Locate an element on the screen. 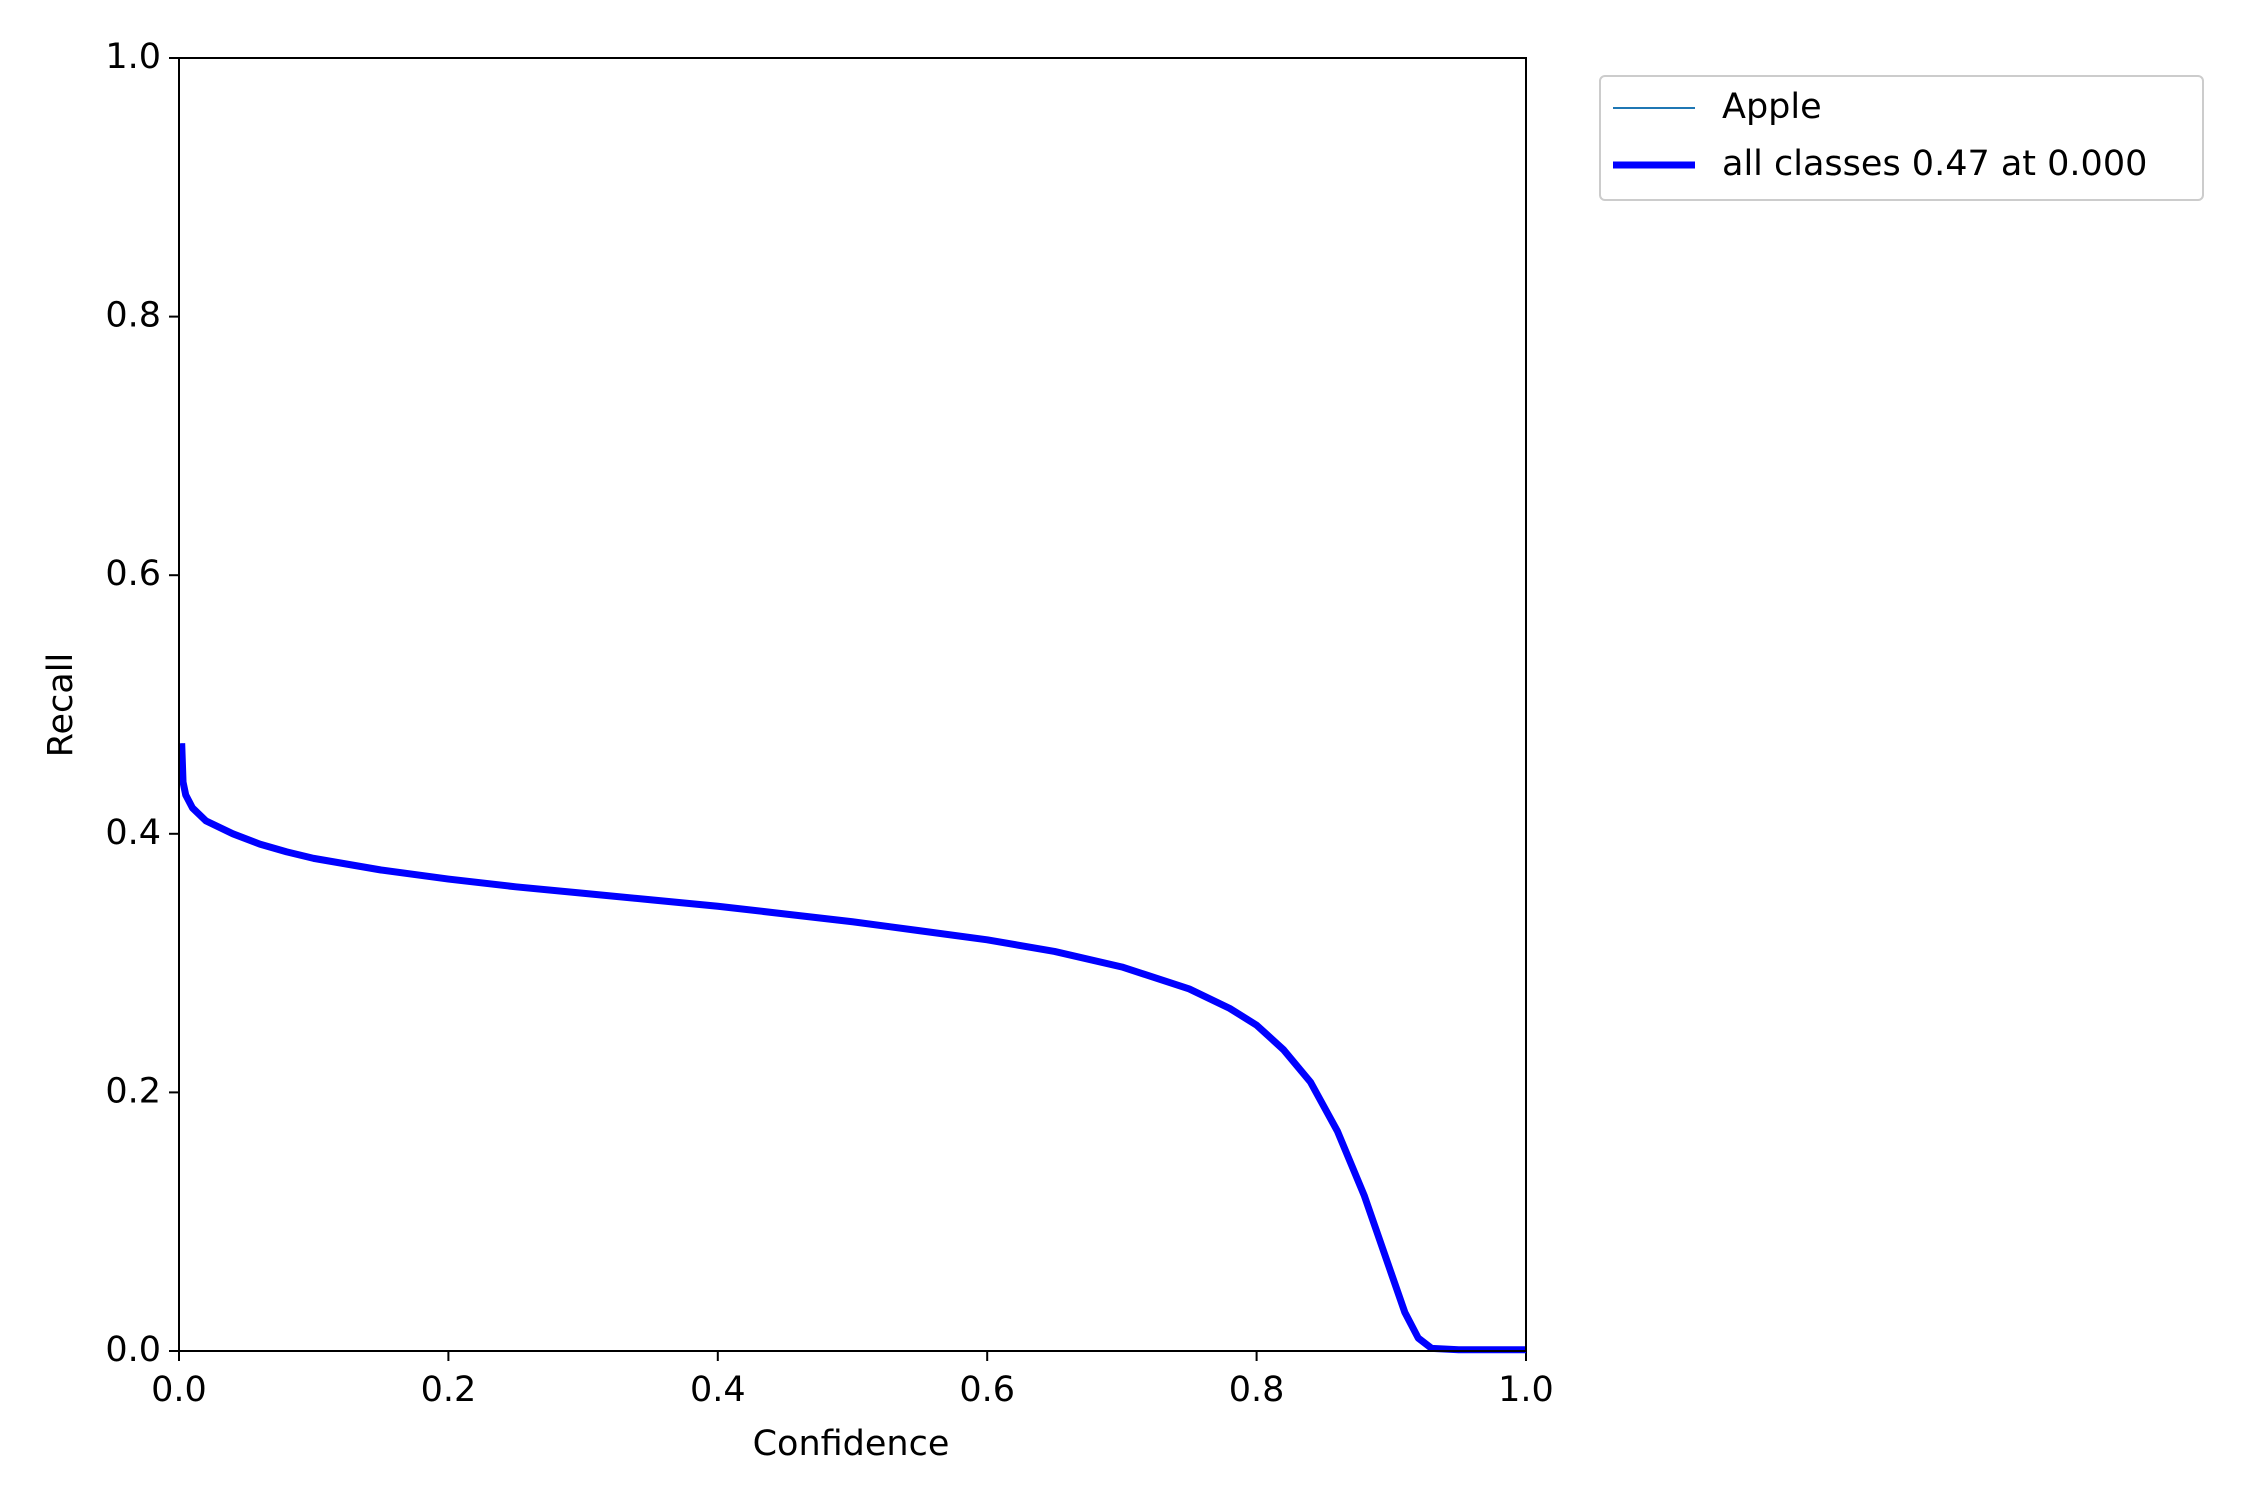  x-tick-label: 0.4 is located at coordinates (718, 1390).